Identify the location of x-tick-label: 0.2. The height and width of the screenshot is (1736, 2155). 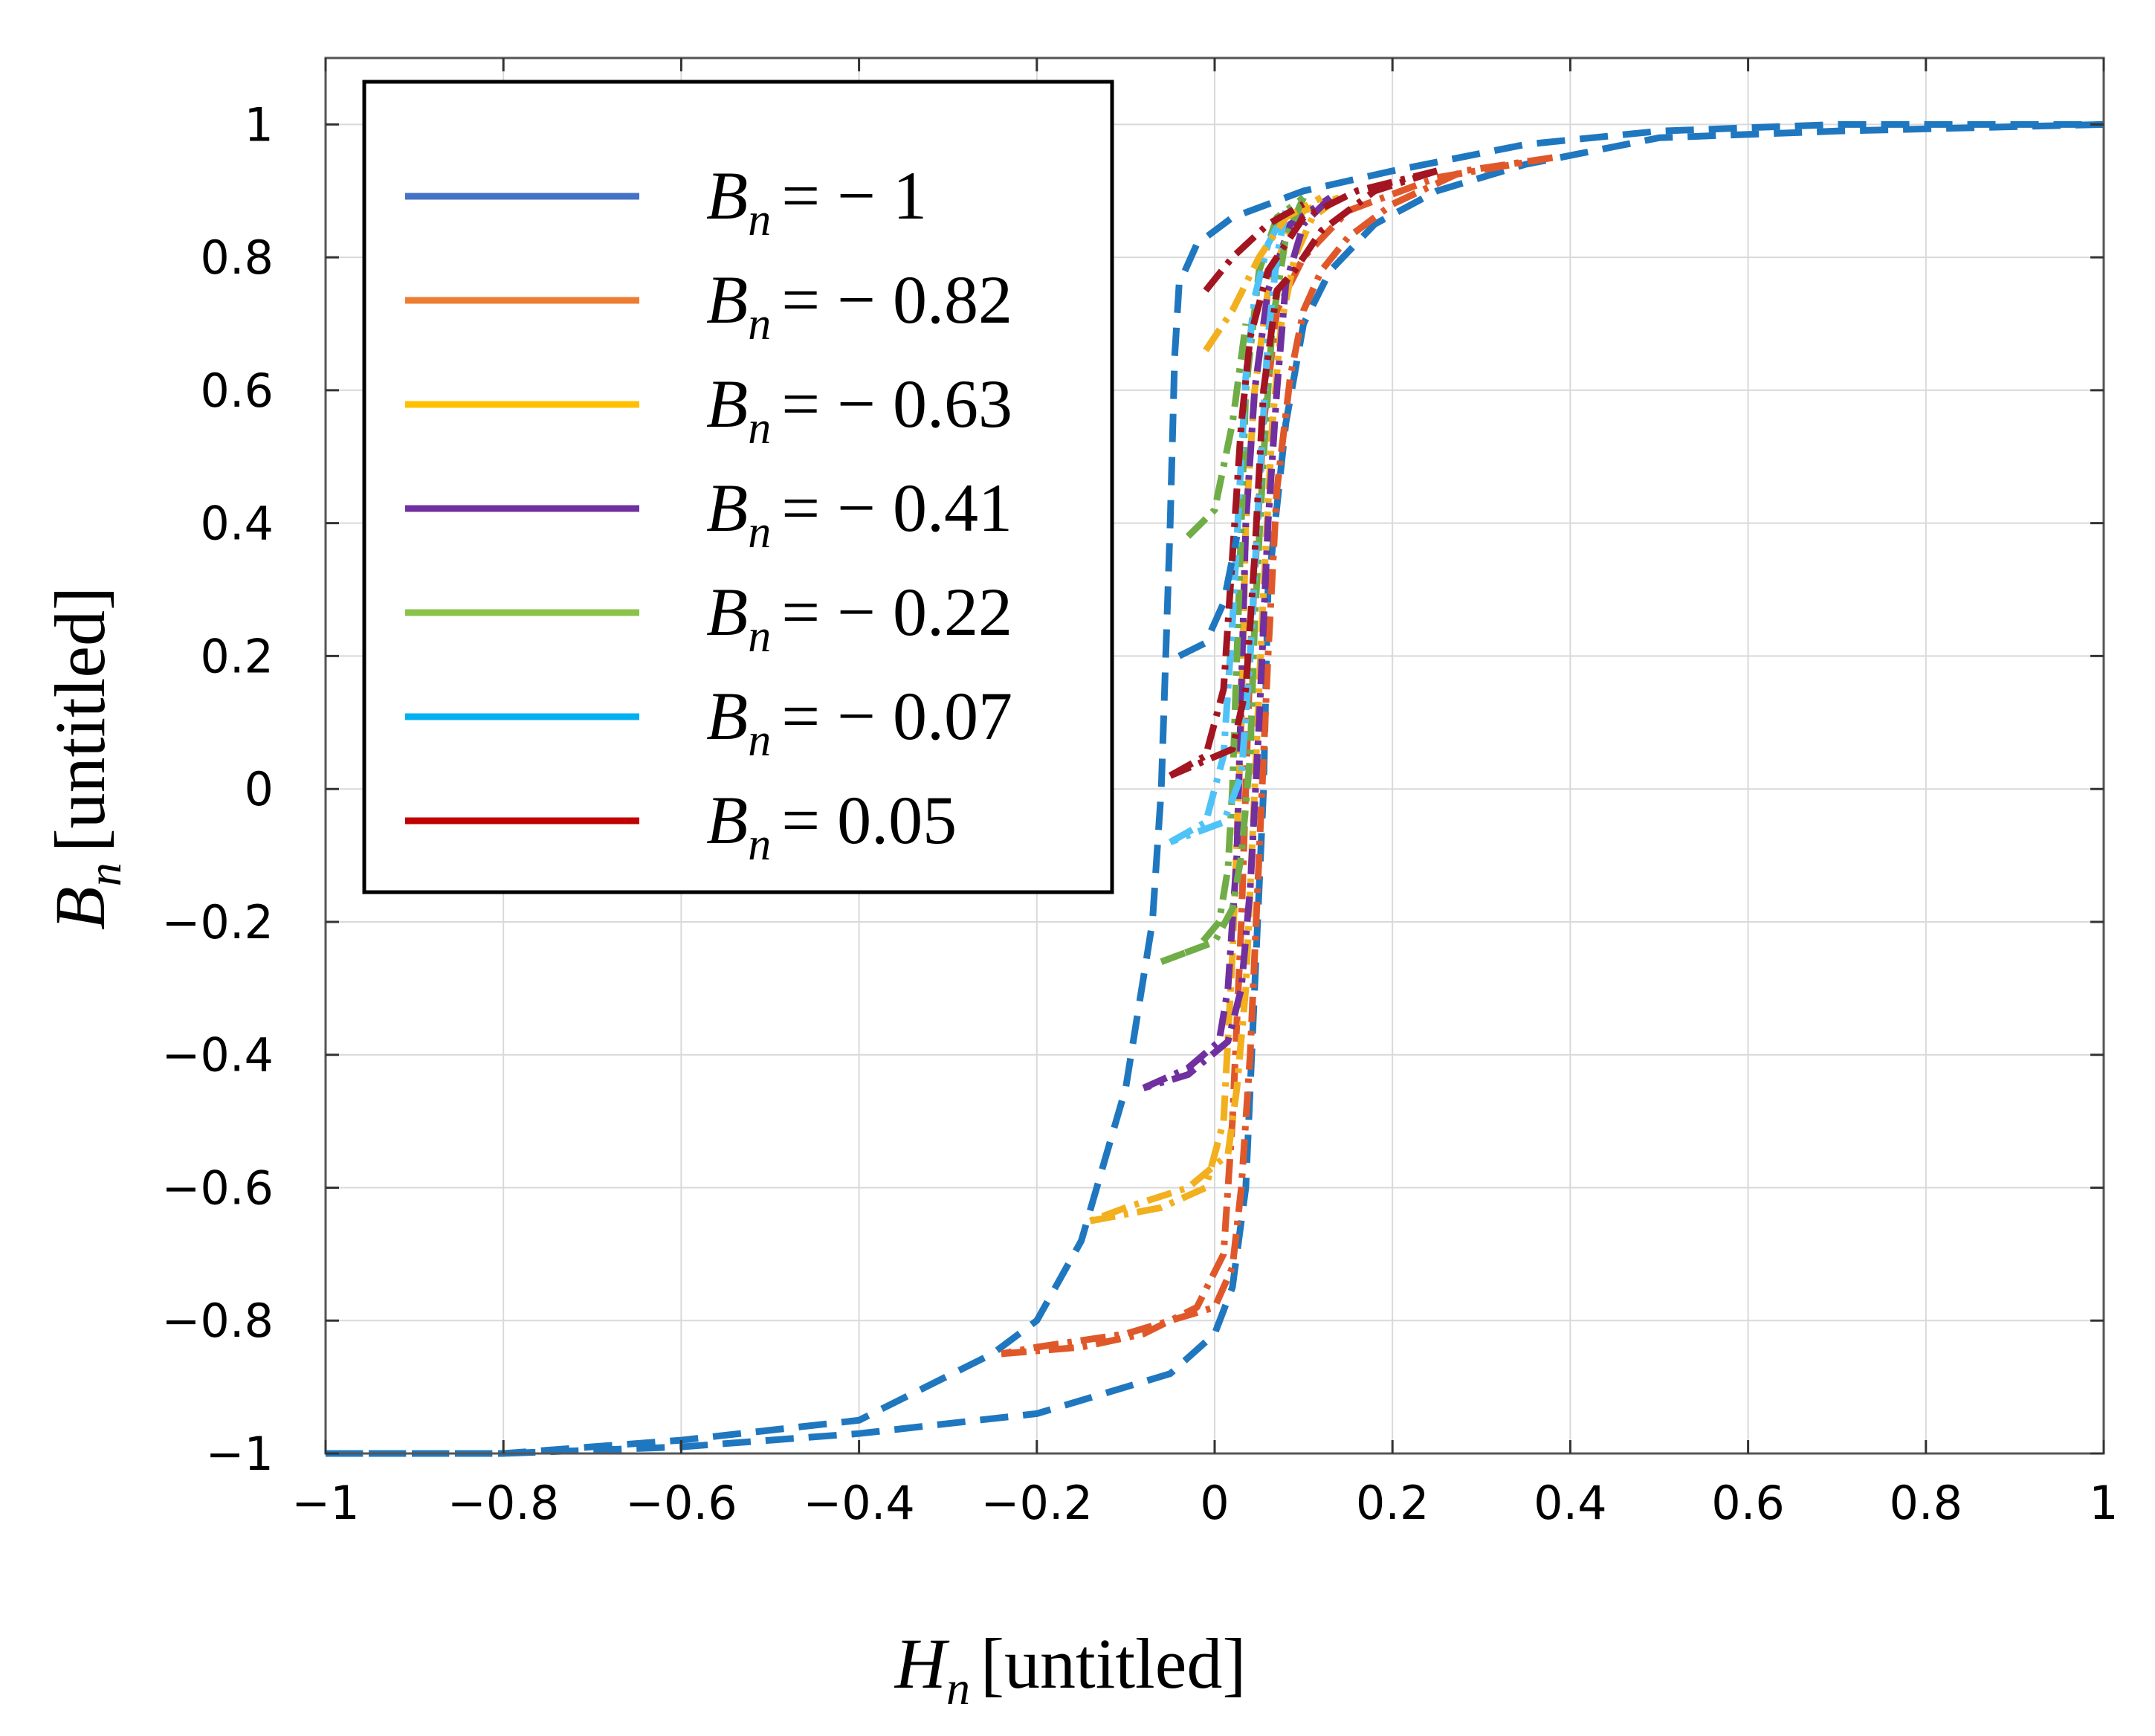
(1392, 1503).